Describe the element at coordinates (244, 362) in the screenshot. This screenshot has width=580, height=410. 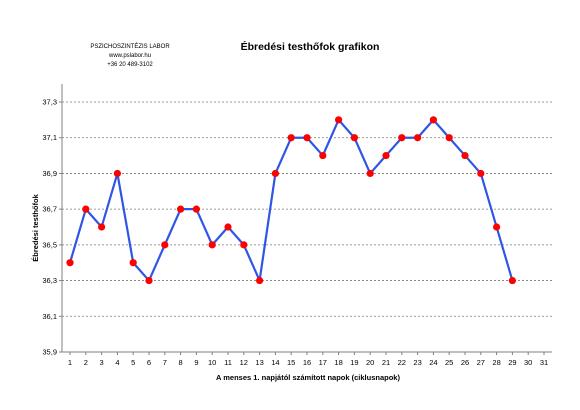
I see `x-tick-label: 12` at that location.